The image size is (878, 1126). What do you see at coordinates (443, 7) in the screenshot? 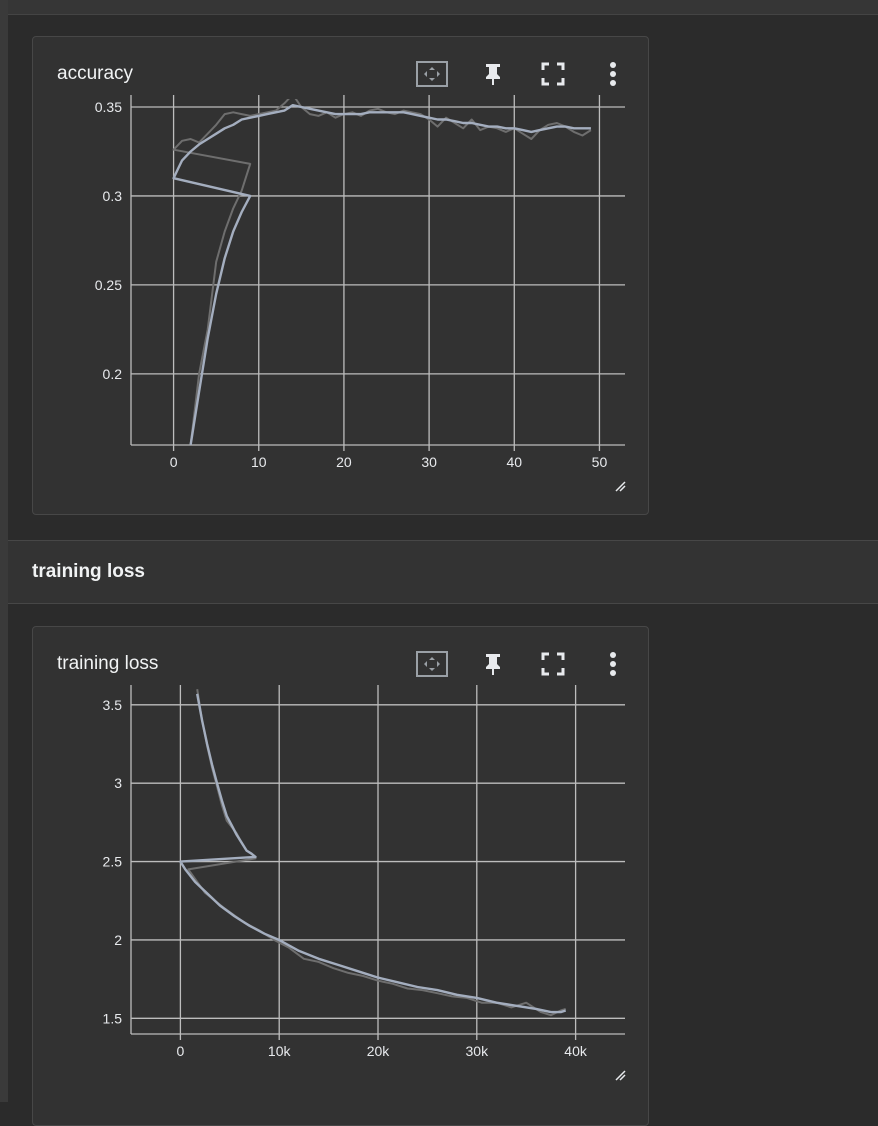
I see `top-strip` at bounding box center [443, 7].